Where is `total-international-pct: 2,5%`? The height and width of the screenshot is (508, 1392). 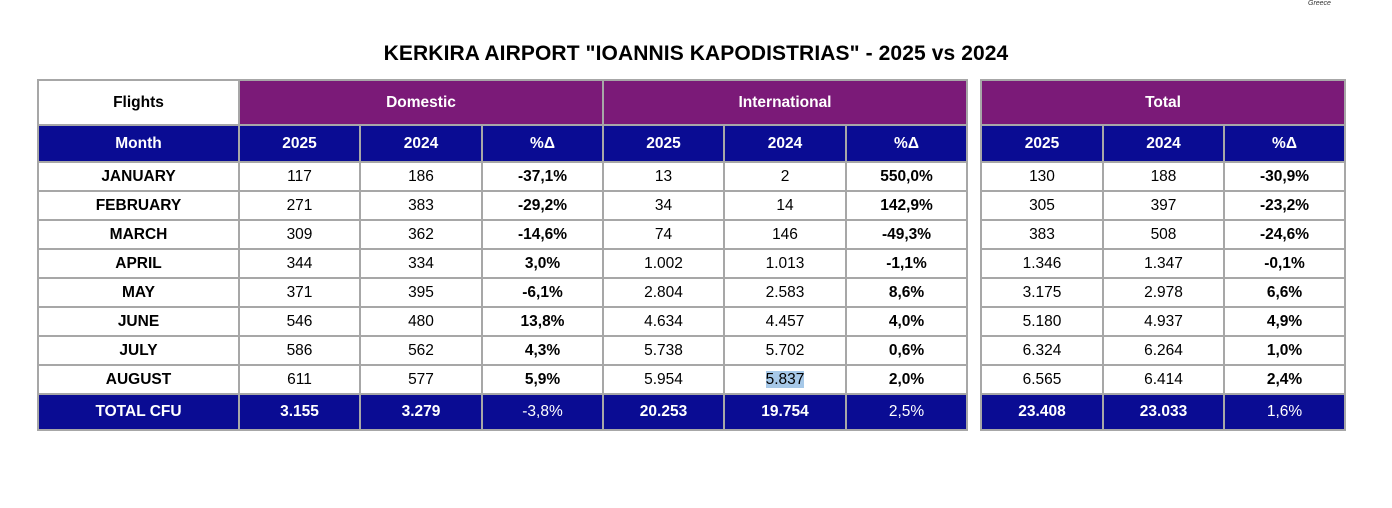 total-international-pct: 2,5% is located at coordinates (906, 412).